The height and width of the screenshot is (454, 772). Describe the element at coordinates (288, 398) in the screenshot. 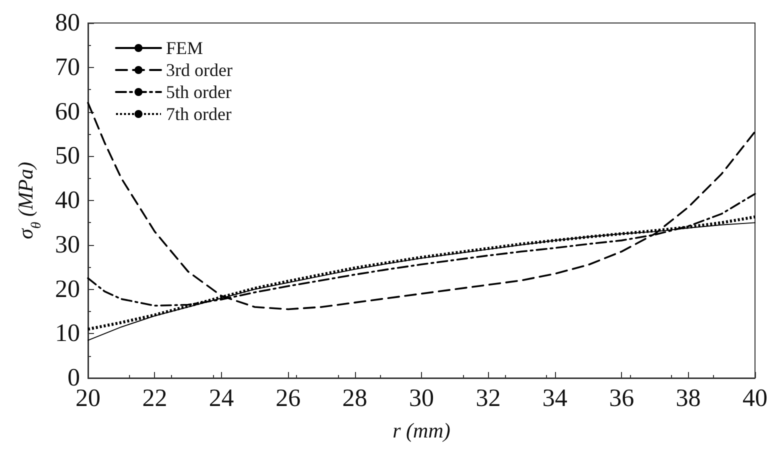

I see `x-tick-label: 26` at that location.